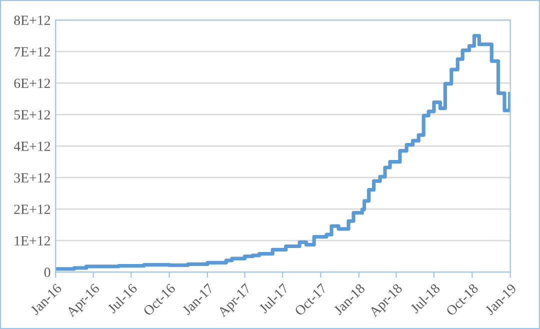 The image size is (540, 329). What do you see at coordinates (32, 115) in the screenshot?
I see `y-tick-label: 5E+12` at bounding box center [32, 115].